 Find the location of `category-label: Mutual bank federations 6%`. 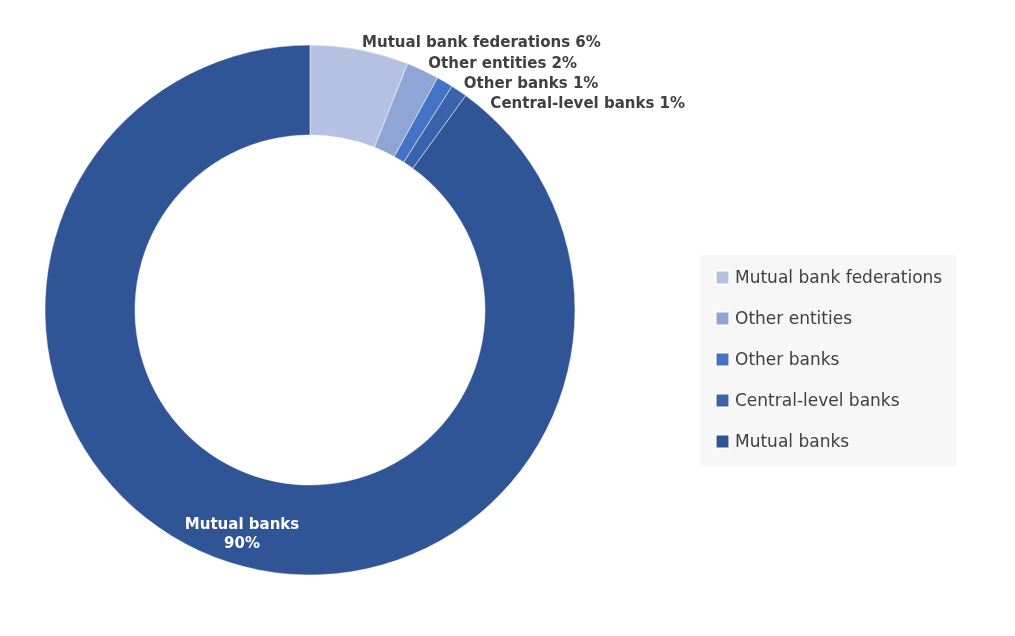

category-label: Mutual bank federations 6% is located at coordinates (481, 41).